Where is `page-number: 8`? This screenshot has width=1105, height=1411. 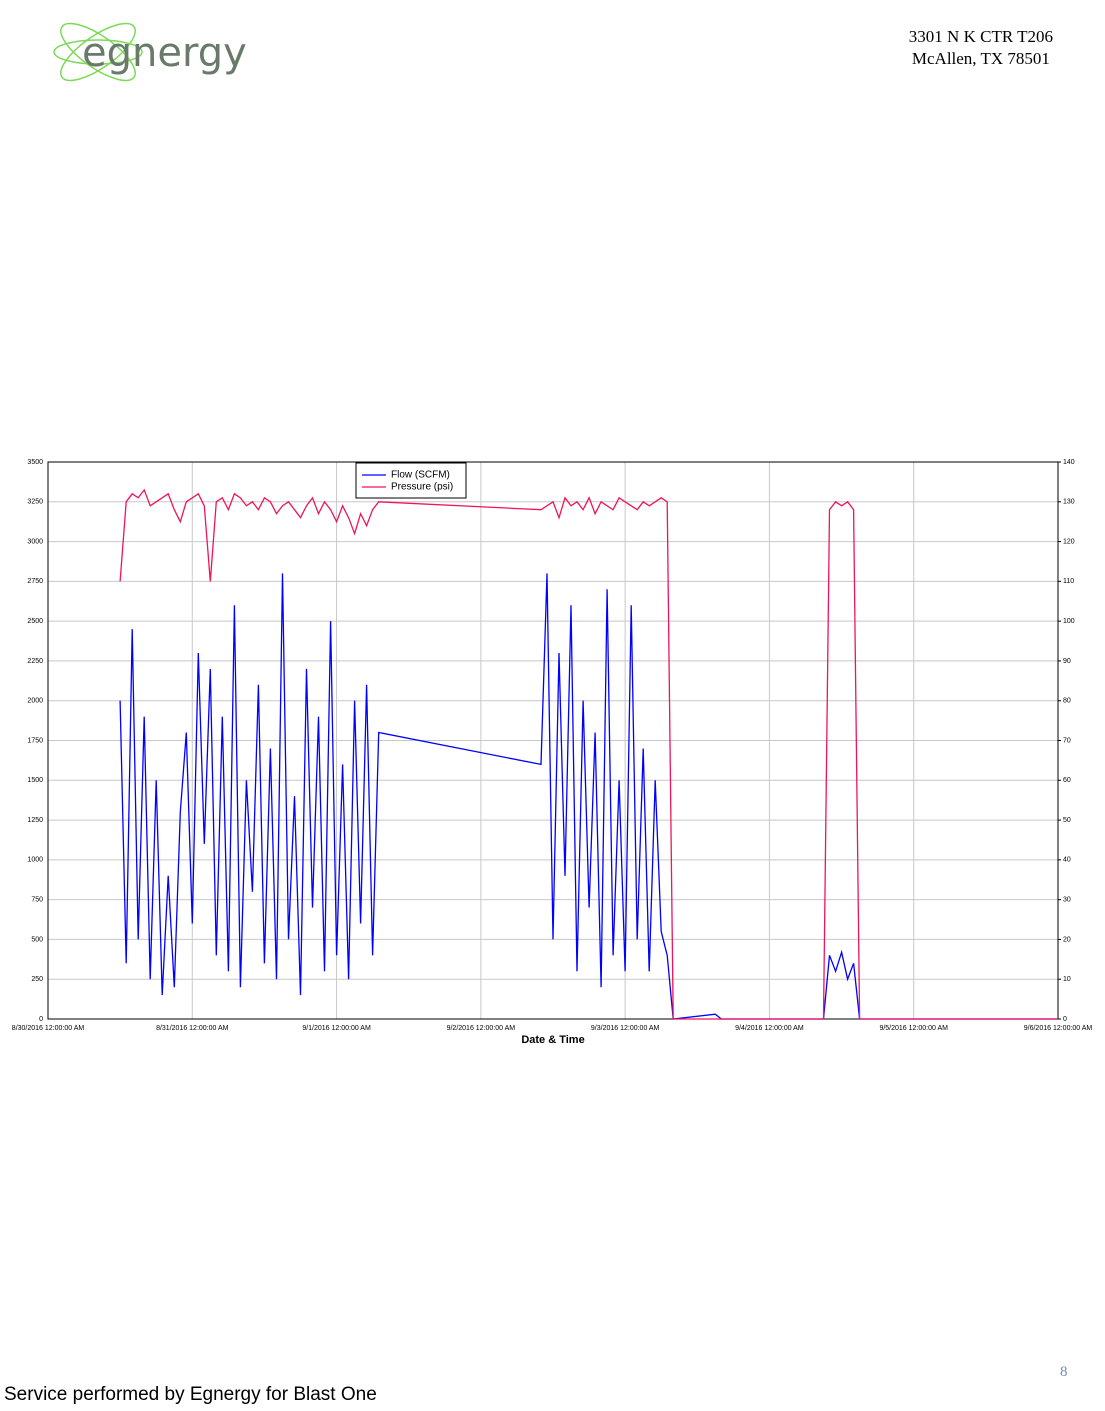 page-number: 8 is located at coordinates (1064, 1372).